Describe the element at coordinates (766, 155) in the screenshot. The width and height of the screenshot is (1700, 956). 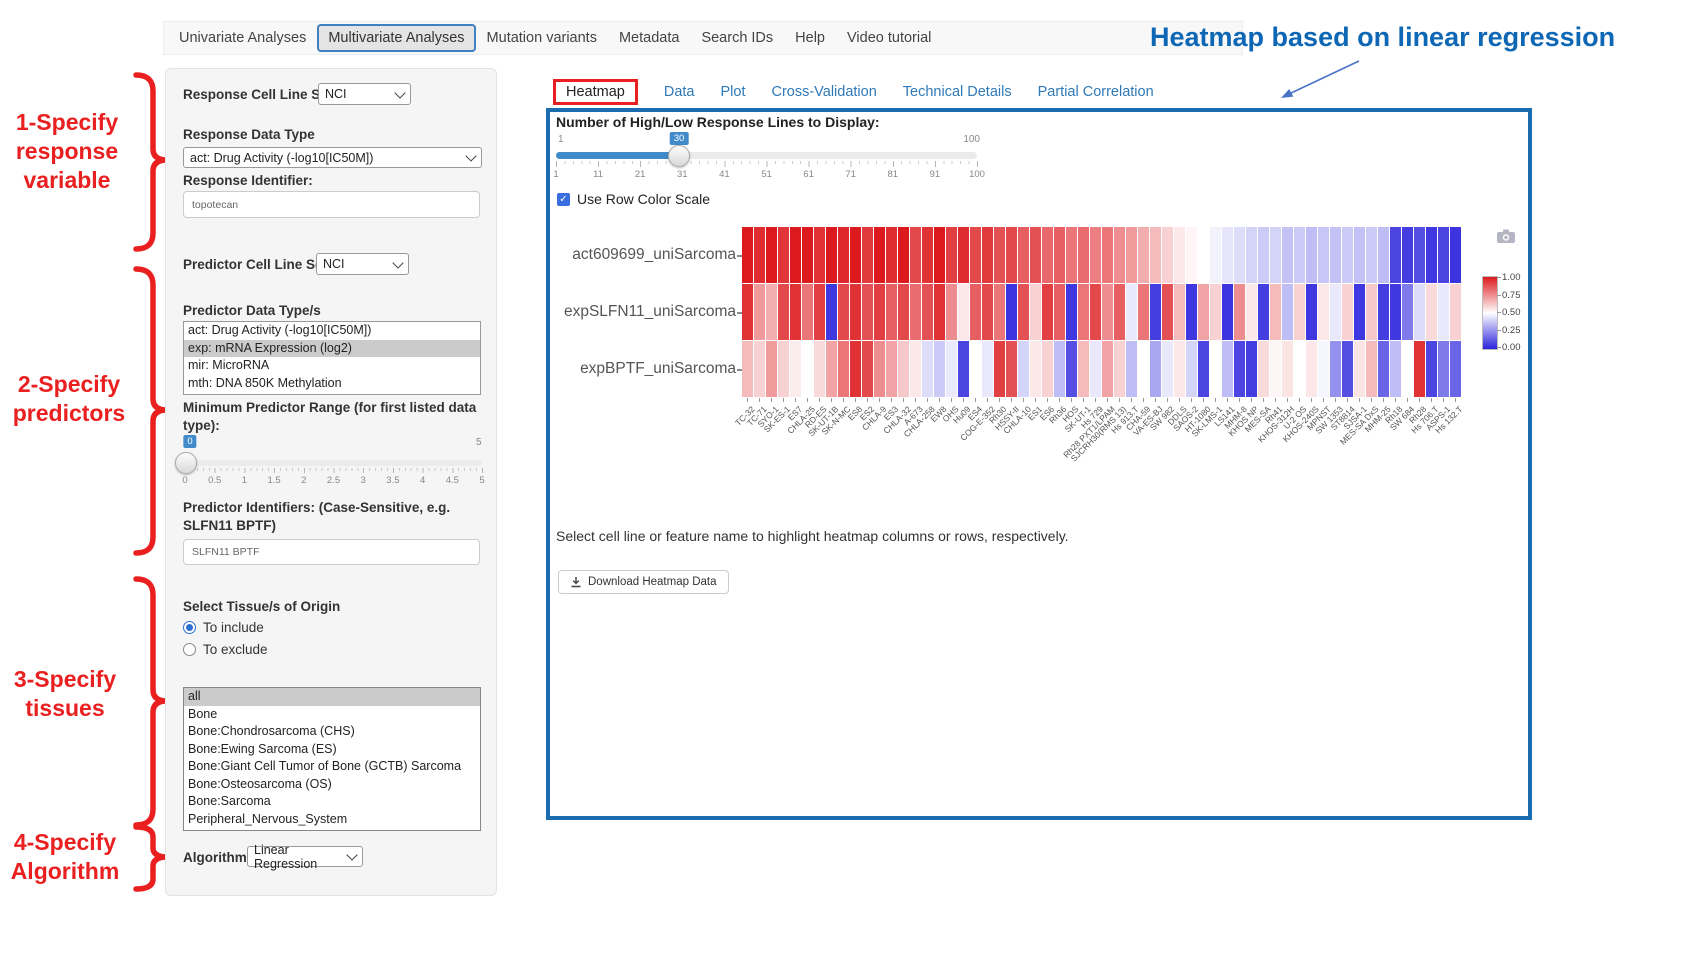
I see `display-slider-track` at that location.